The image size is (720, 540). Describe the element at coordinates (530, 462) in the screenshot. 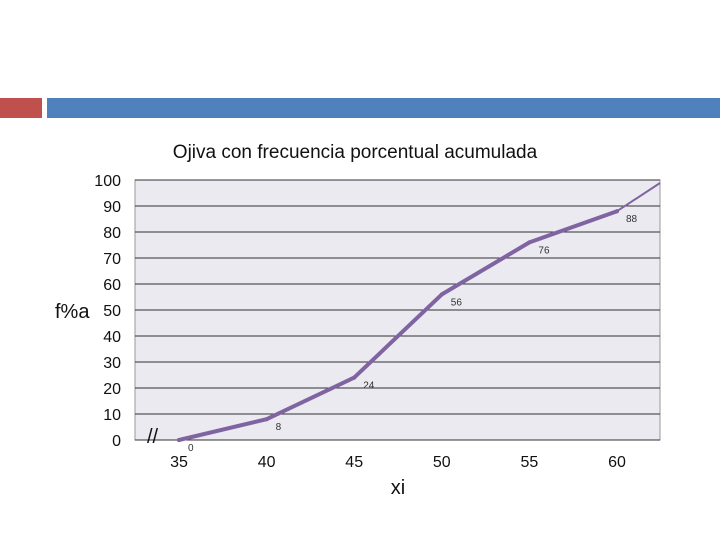

I see `x-tick-label: 55` at that location.